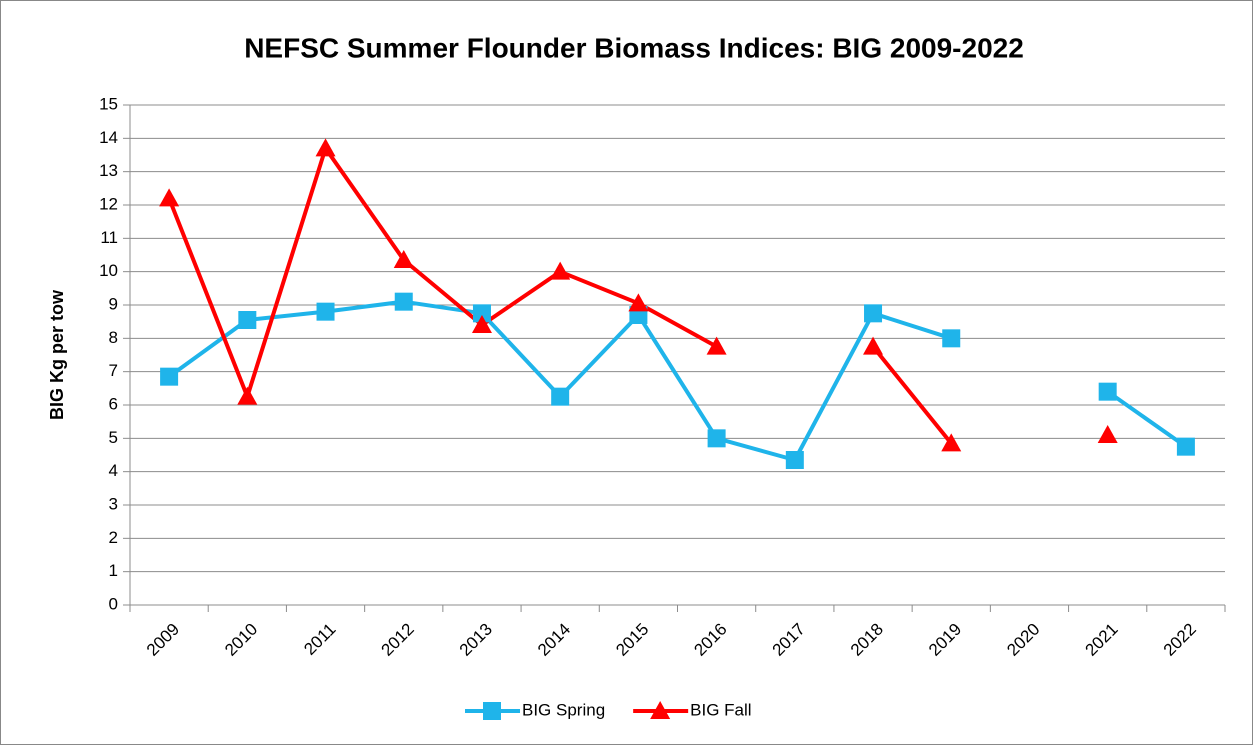  What do you see at coordinates (108, 203) in the screenshot?
I see `y-tick-label: 12` at bounding box center [108, 203].